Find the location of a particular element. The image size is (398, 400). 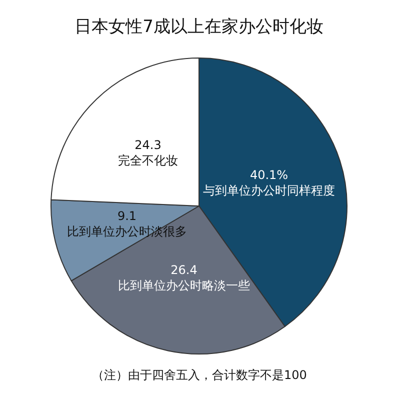

slice-label: 与到单位办公时同样程度 is located at coordinates (269, 191).